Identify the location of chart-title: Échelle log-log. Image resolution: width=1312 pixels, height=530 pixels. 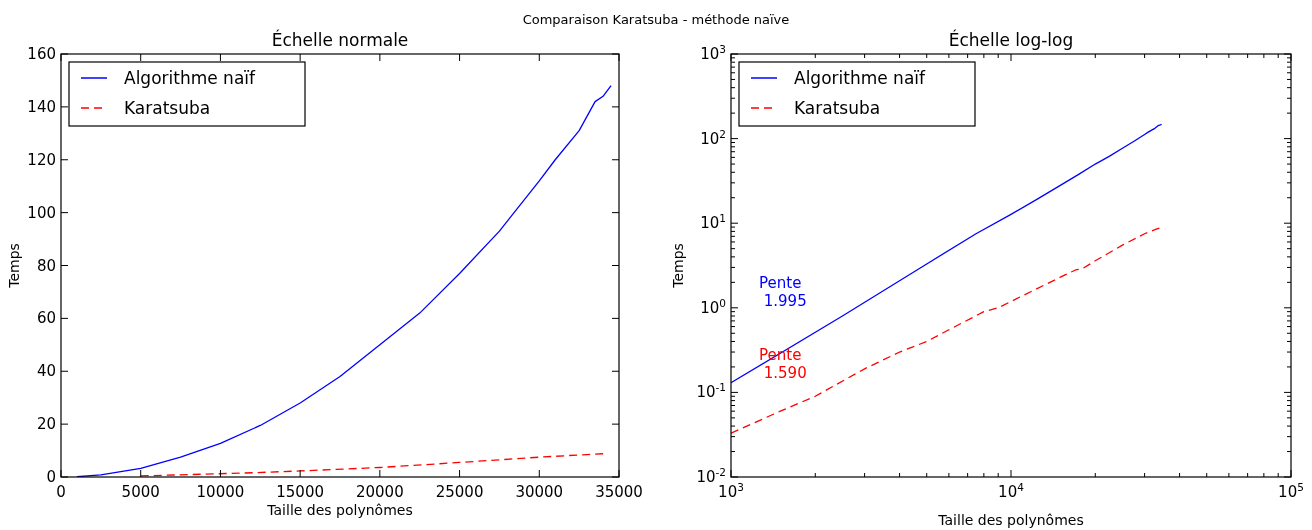
(1011, 39).